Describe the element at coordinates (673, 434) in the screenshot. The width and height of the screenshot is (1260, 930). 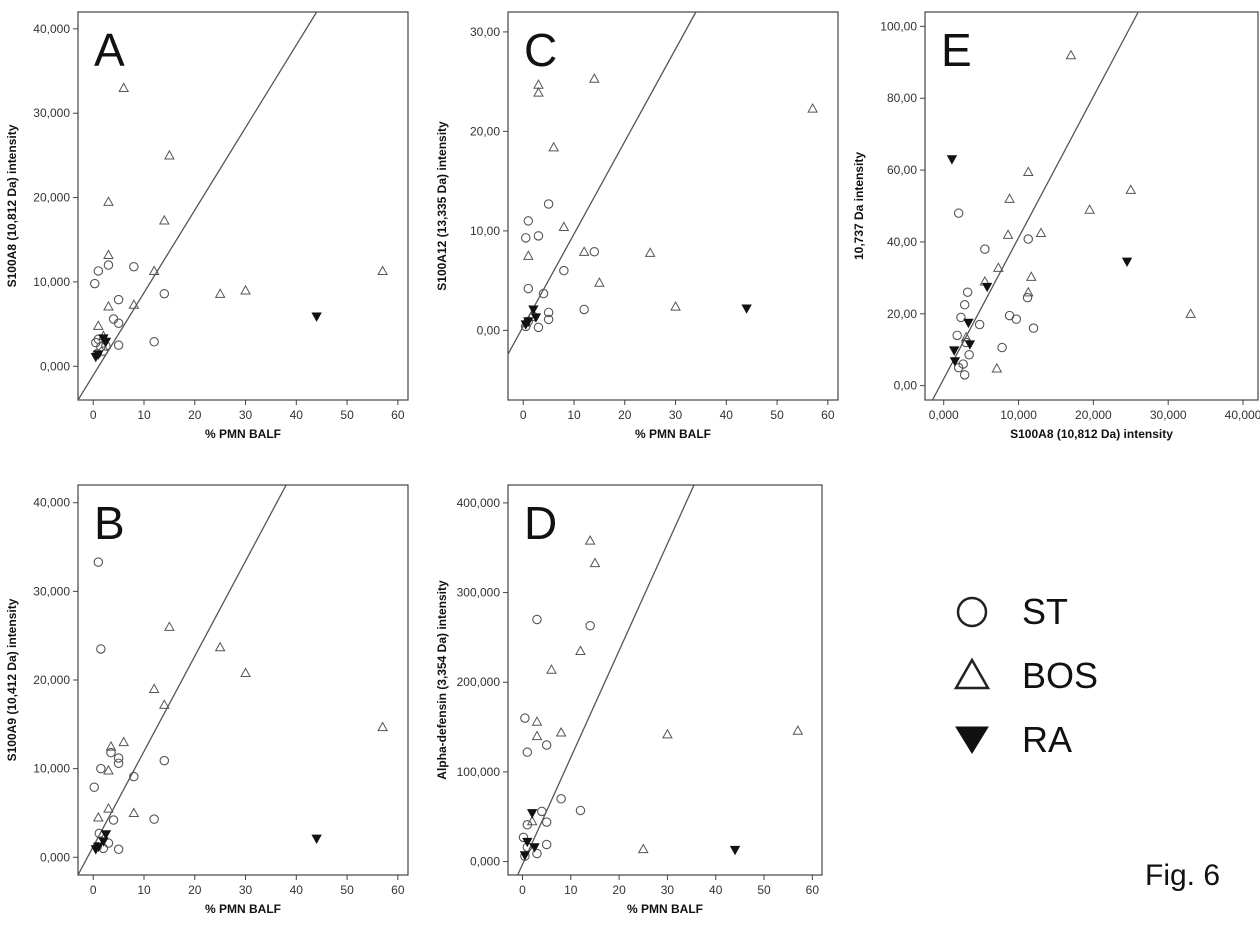
I see `panel-c-x-axis-label: % PMN BALF` at that location.